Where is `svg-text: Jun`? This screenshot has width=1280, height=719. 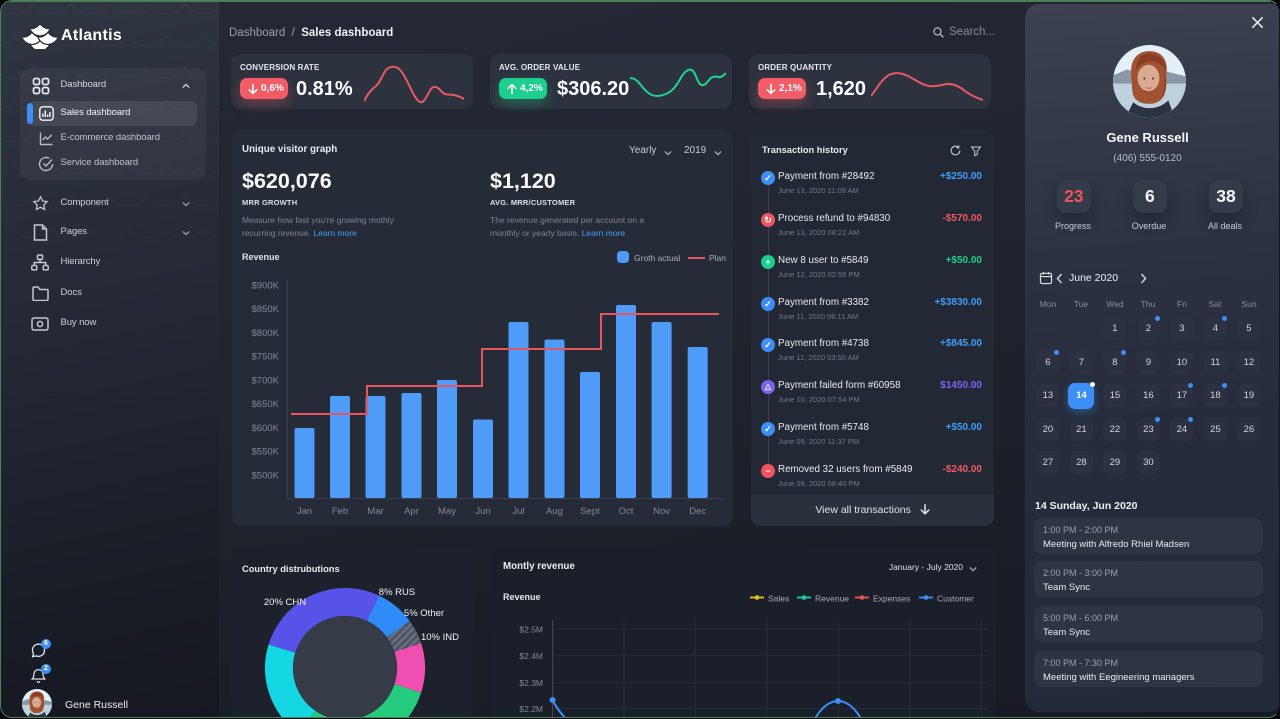 svg-text: Jun is located at coordinates (482, 511).